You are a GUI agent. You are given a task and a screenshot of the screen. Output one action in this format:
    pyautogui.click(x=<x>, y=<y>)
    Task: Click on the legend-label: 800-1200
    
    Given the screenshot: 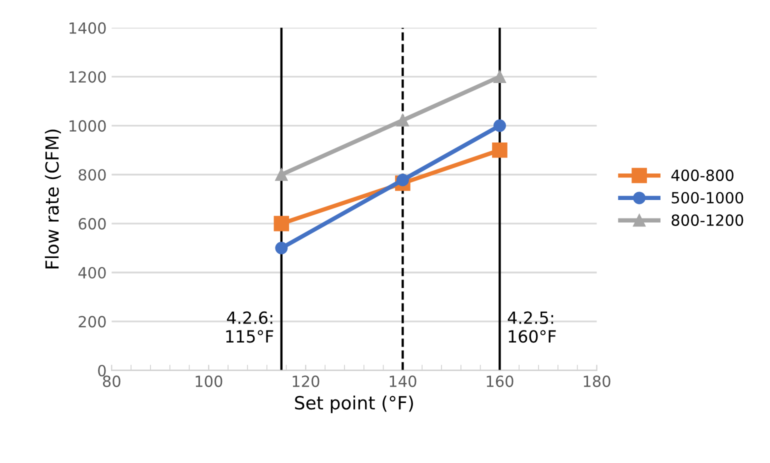 What is the action you would take?
    pyautogui.click(x=708, y=220)
    